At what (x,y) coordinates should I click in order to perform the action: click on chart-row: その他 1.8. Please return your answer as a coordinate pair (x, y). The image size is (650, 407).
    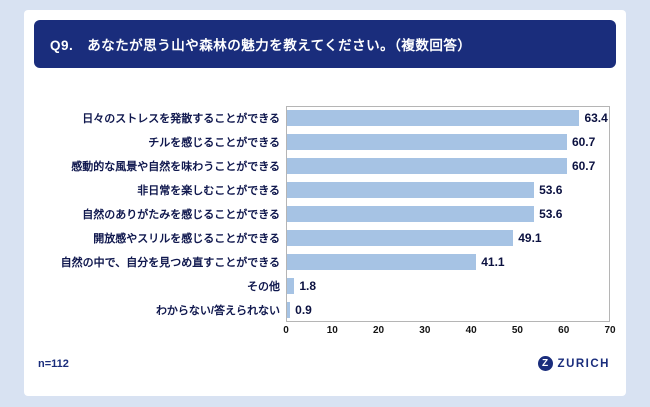
    Looking at the image, I should click on (323, 286).